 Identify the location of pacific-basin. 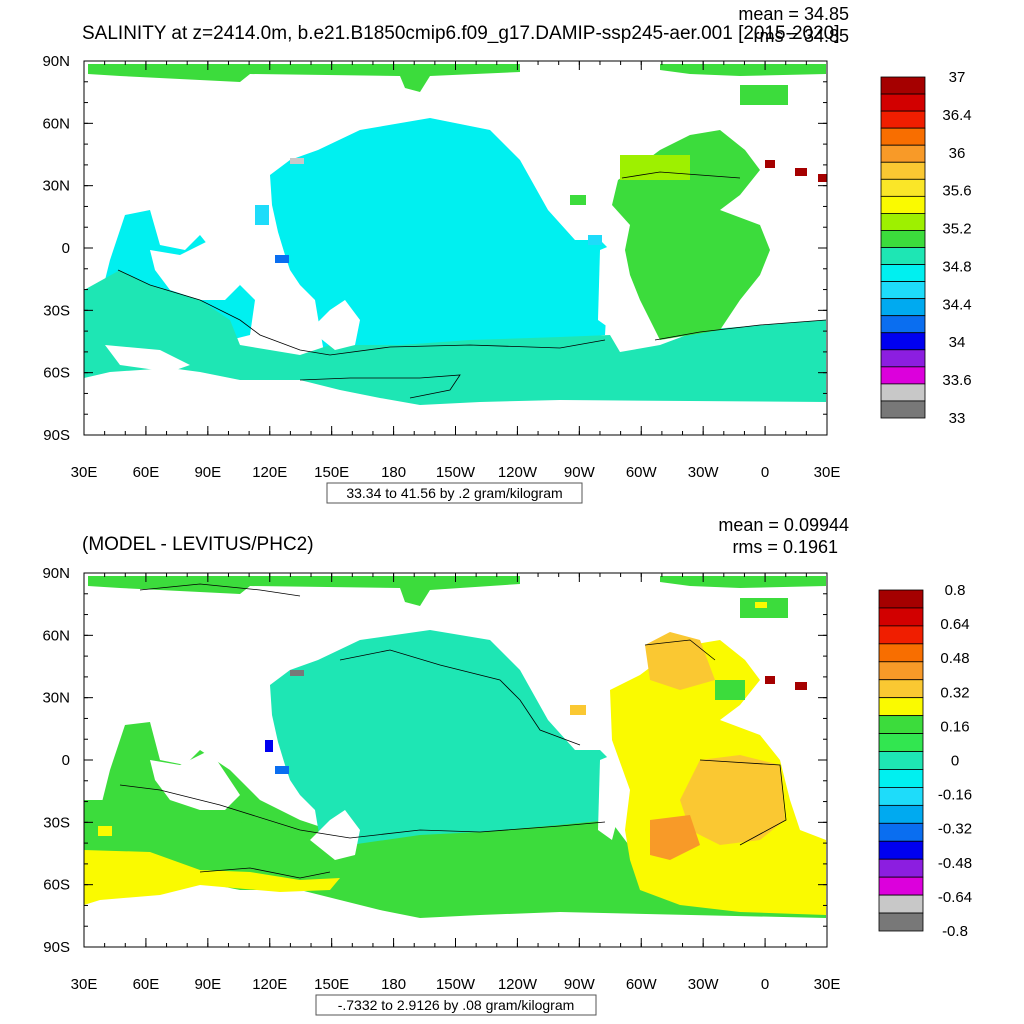
(440, 239).